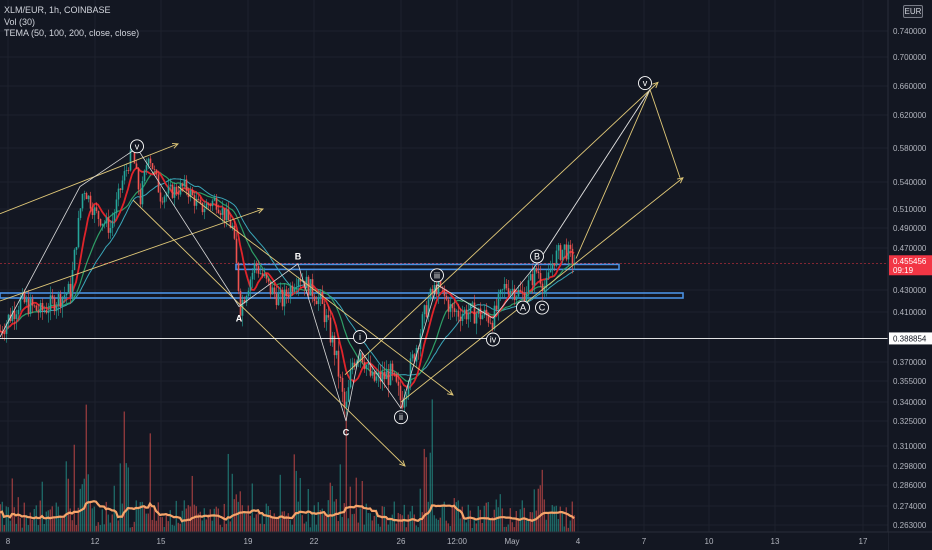 The image size is (932, 550). Describe the element at coordinates (913, 11) in the screenshot. I see `currency-button: EUR` at that location.